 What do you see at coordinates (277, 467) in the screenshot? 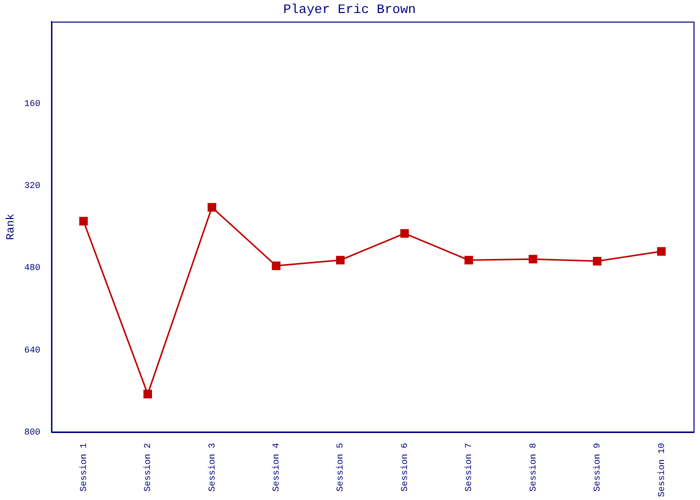
I see `x-tick-label: Session 4` at bounding box center [277, 467].